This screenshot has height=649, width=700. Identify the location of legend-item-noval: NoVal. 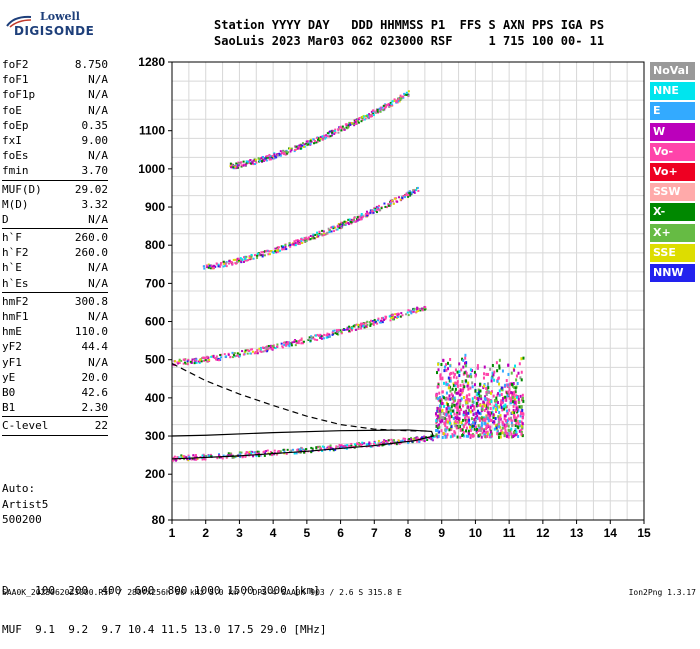
(672, 71).